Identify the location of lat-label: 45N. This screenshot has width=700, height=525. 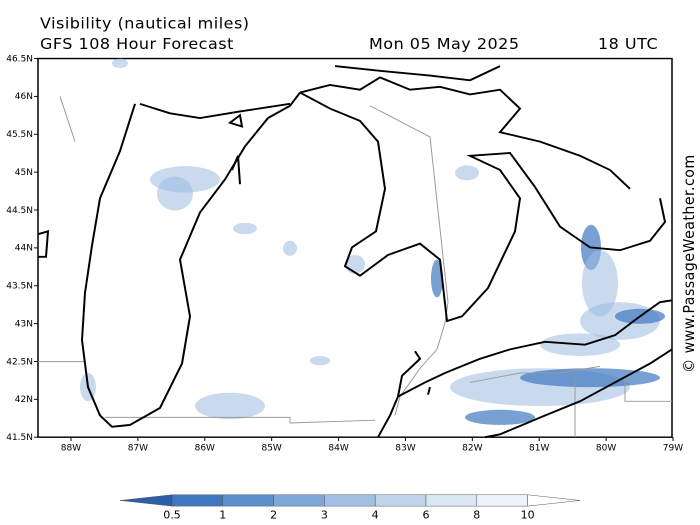
(24, 173).